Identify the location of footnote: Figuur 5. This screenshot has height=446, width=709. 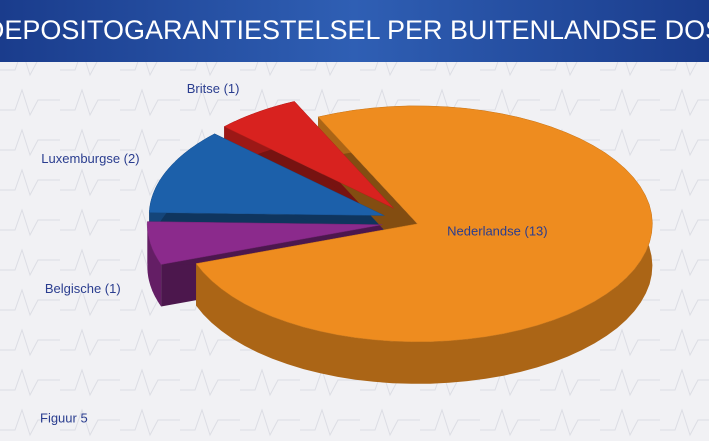
(64, 417).